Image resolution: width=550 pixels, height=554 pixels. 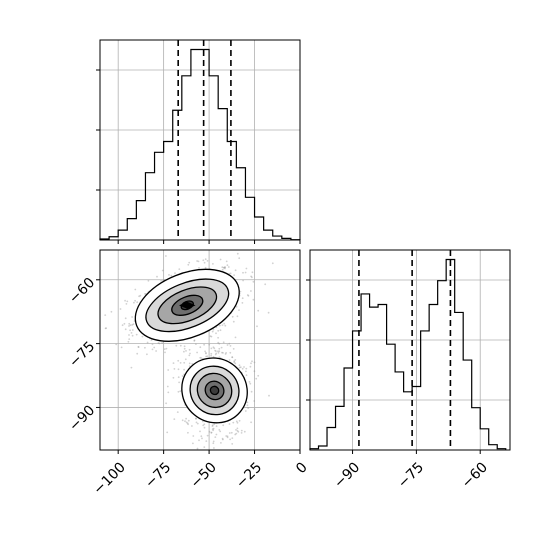 What do you see at coordinates (200, 140) in the screenshot?
I see `top-left-frame` at bounding box center [200, 140].